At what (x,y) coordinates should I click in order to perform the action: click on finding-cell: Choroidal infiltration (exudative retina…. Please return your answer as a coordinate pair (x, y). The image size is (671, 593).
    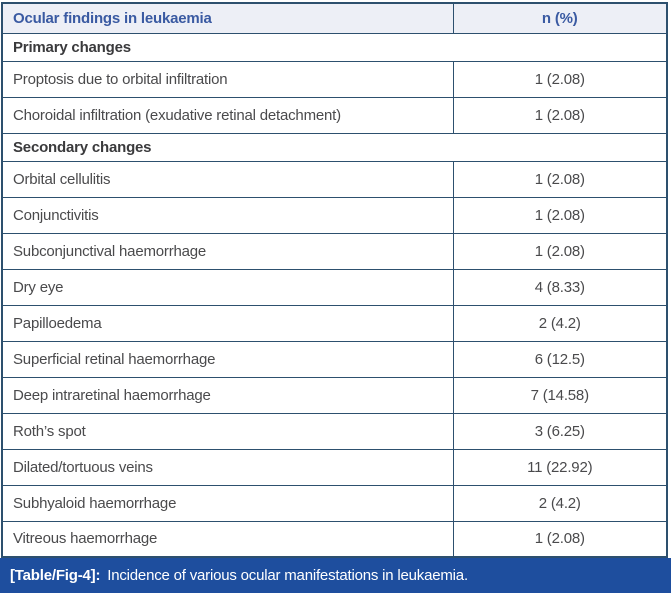
    Looking at the image, I should click on (227, 115).